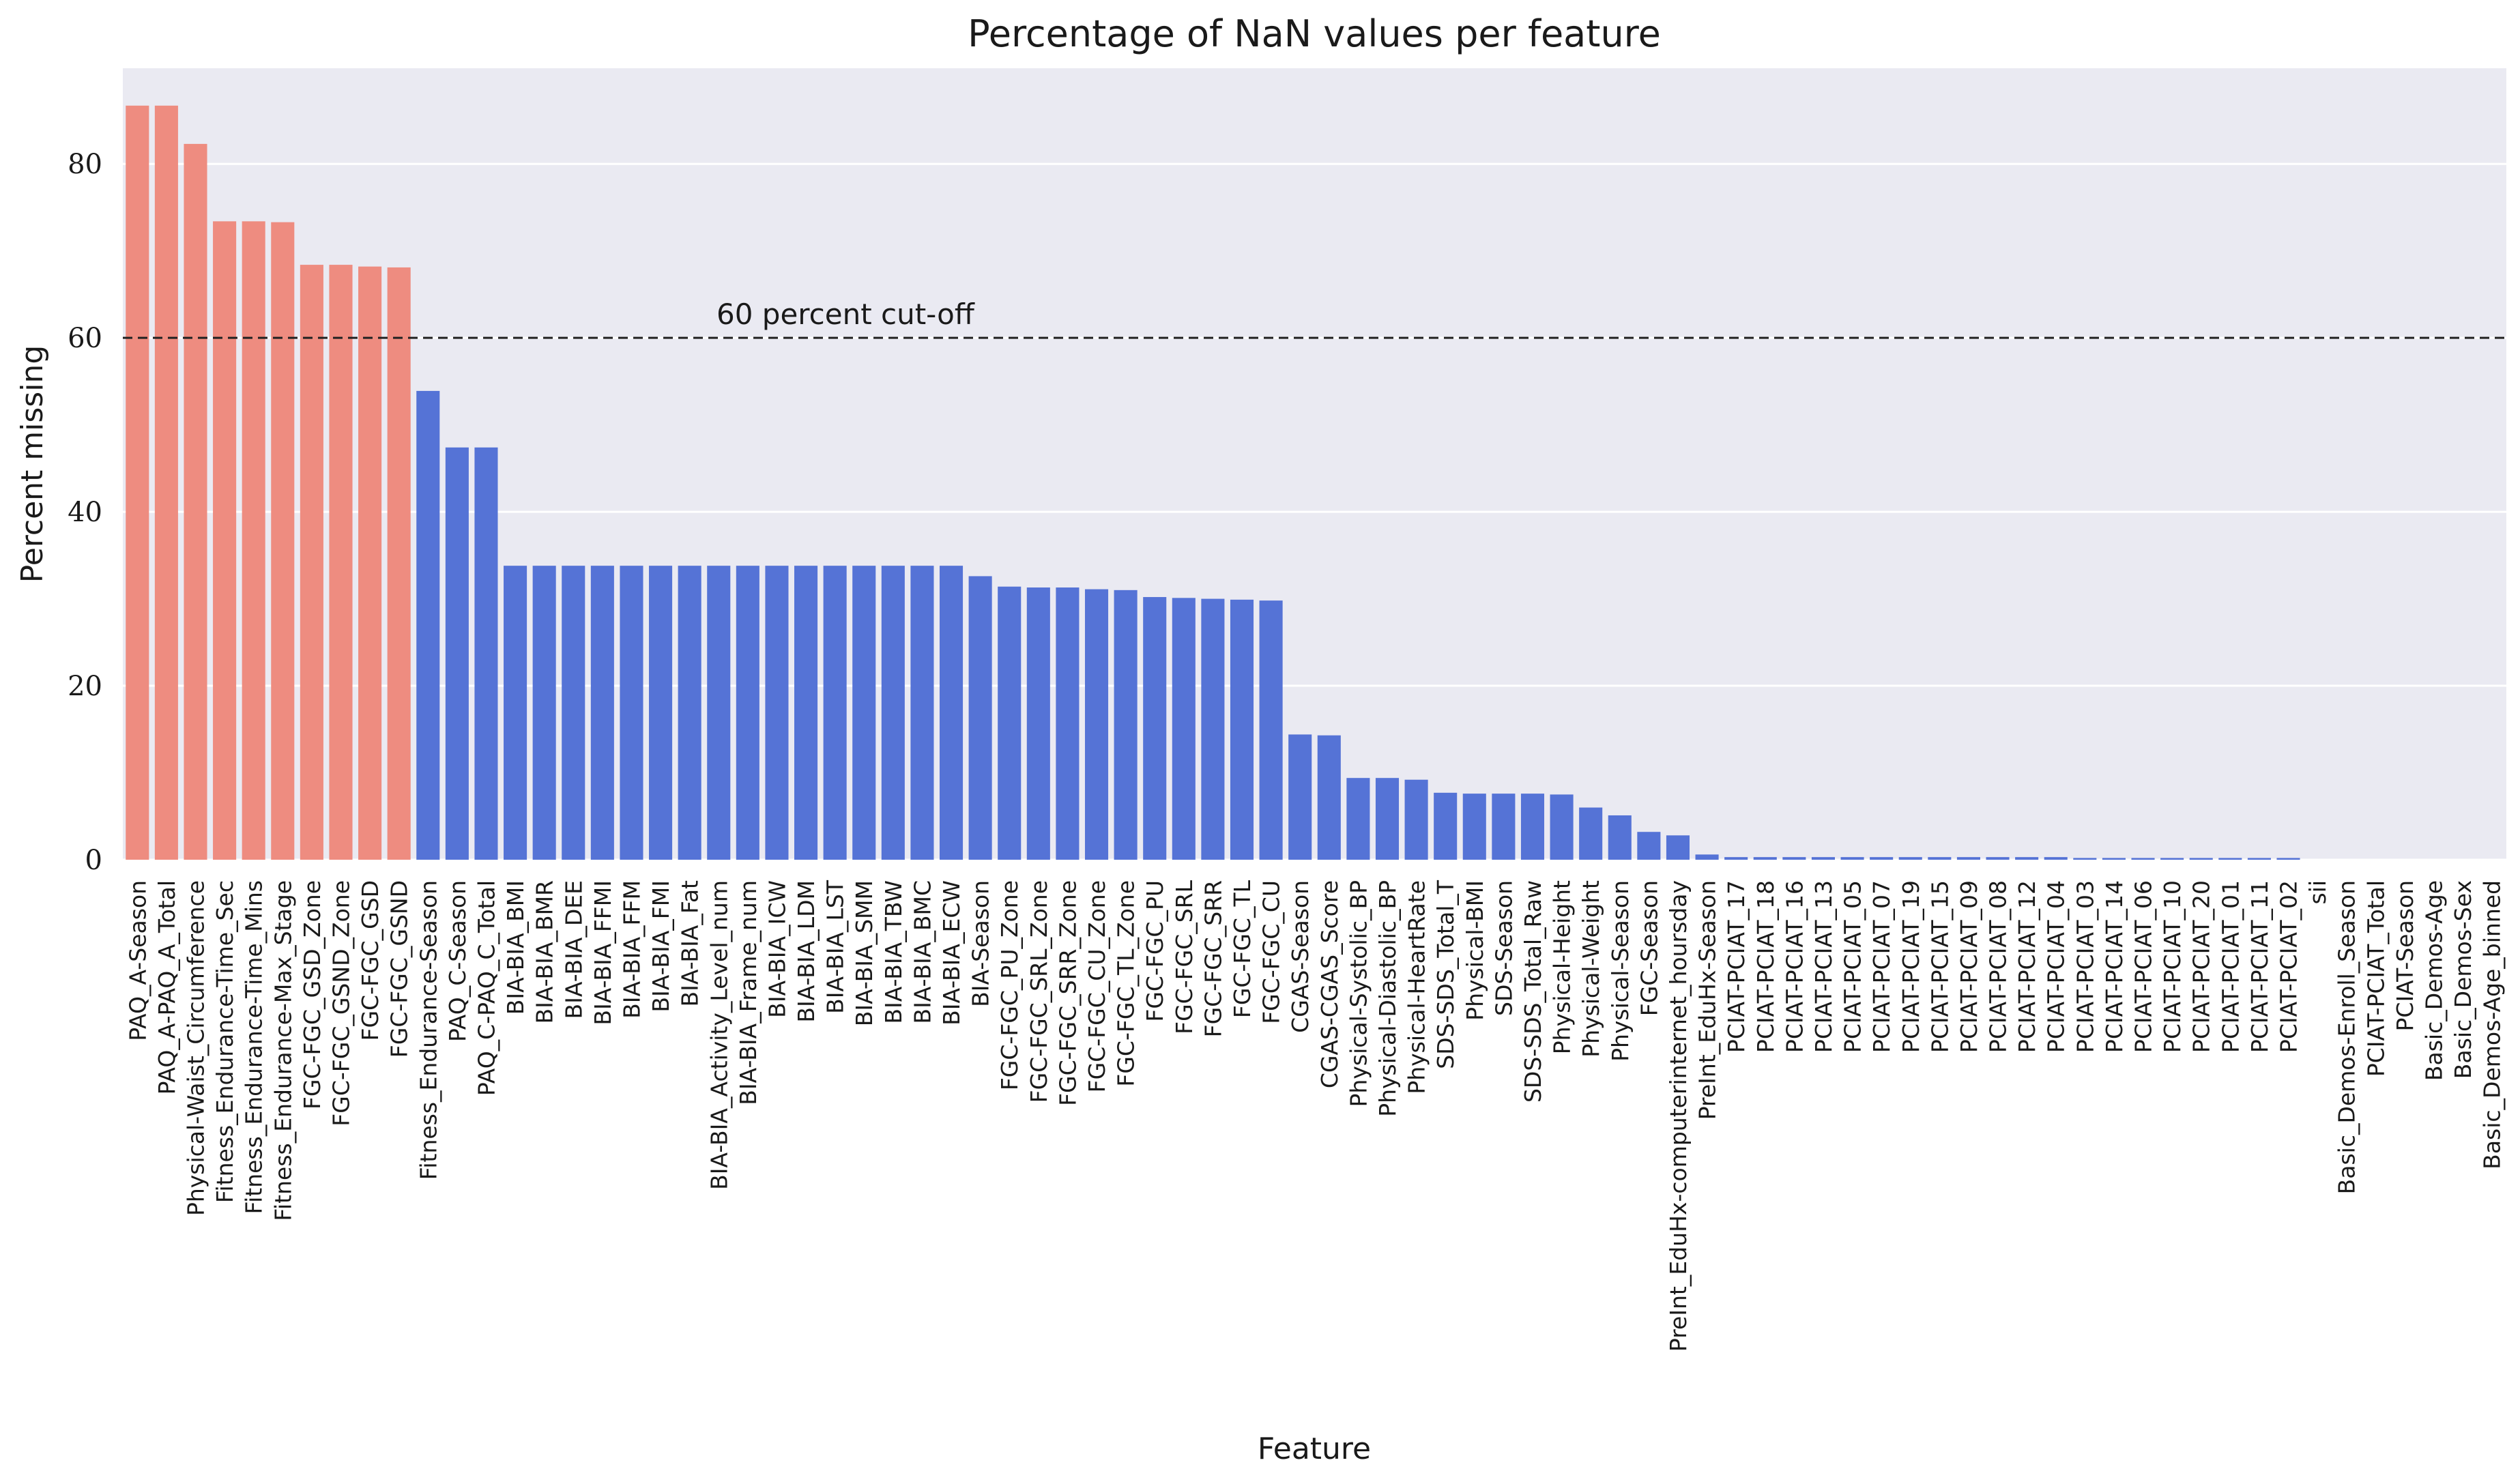  What do you see at coordinates (2405, 956) in the screenshot?
I see `x-tick-label: PCIAT-Season` at bounding box center [2405, 956].